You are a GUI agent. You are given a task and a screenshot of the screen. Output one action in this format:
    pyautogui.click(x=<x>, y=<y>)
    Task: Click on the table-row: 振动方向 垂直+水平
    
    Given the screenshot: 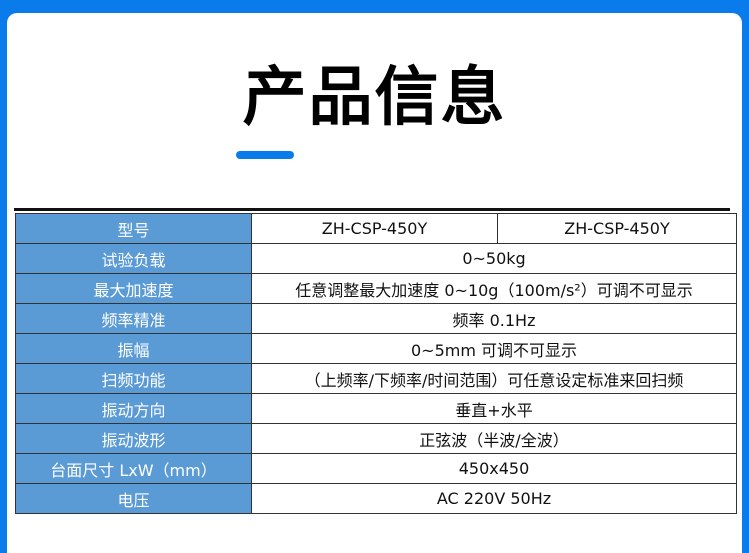 What is the action you would take?
    pyautogui.click(x=376, y=408)
    